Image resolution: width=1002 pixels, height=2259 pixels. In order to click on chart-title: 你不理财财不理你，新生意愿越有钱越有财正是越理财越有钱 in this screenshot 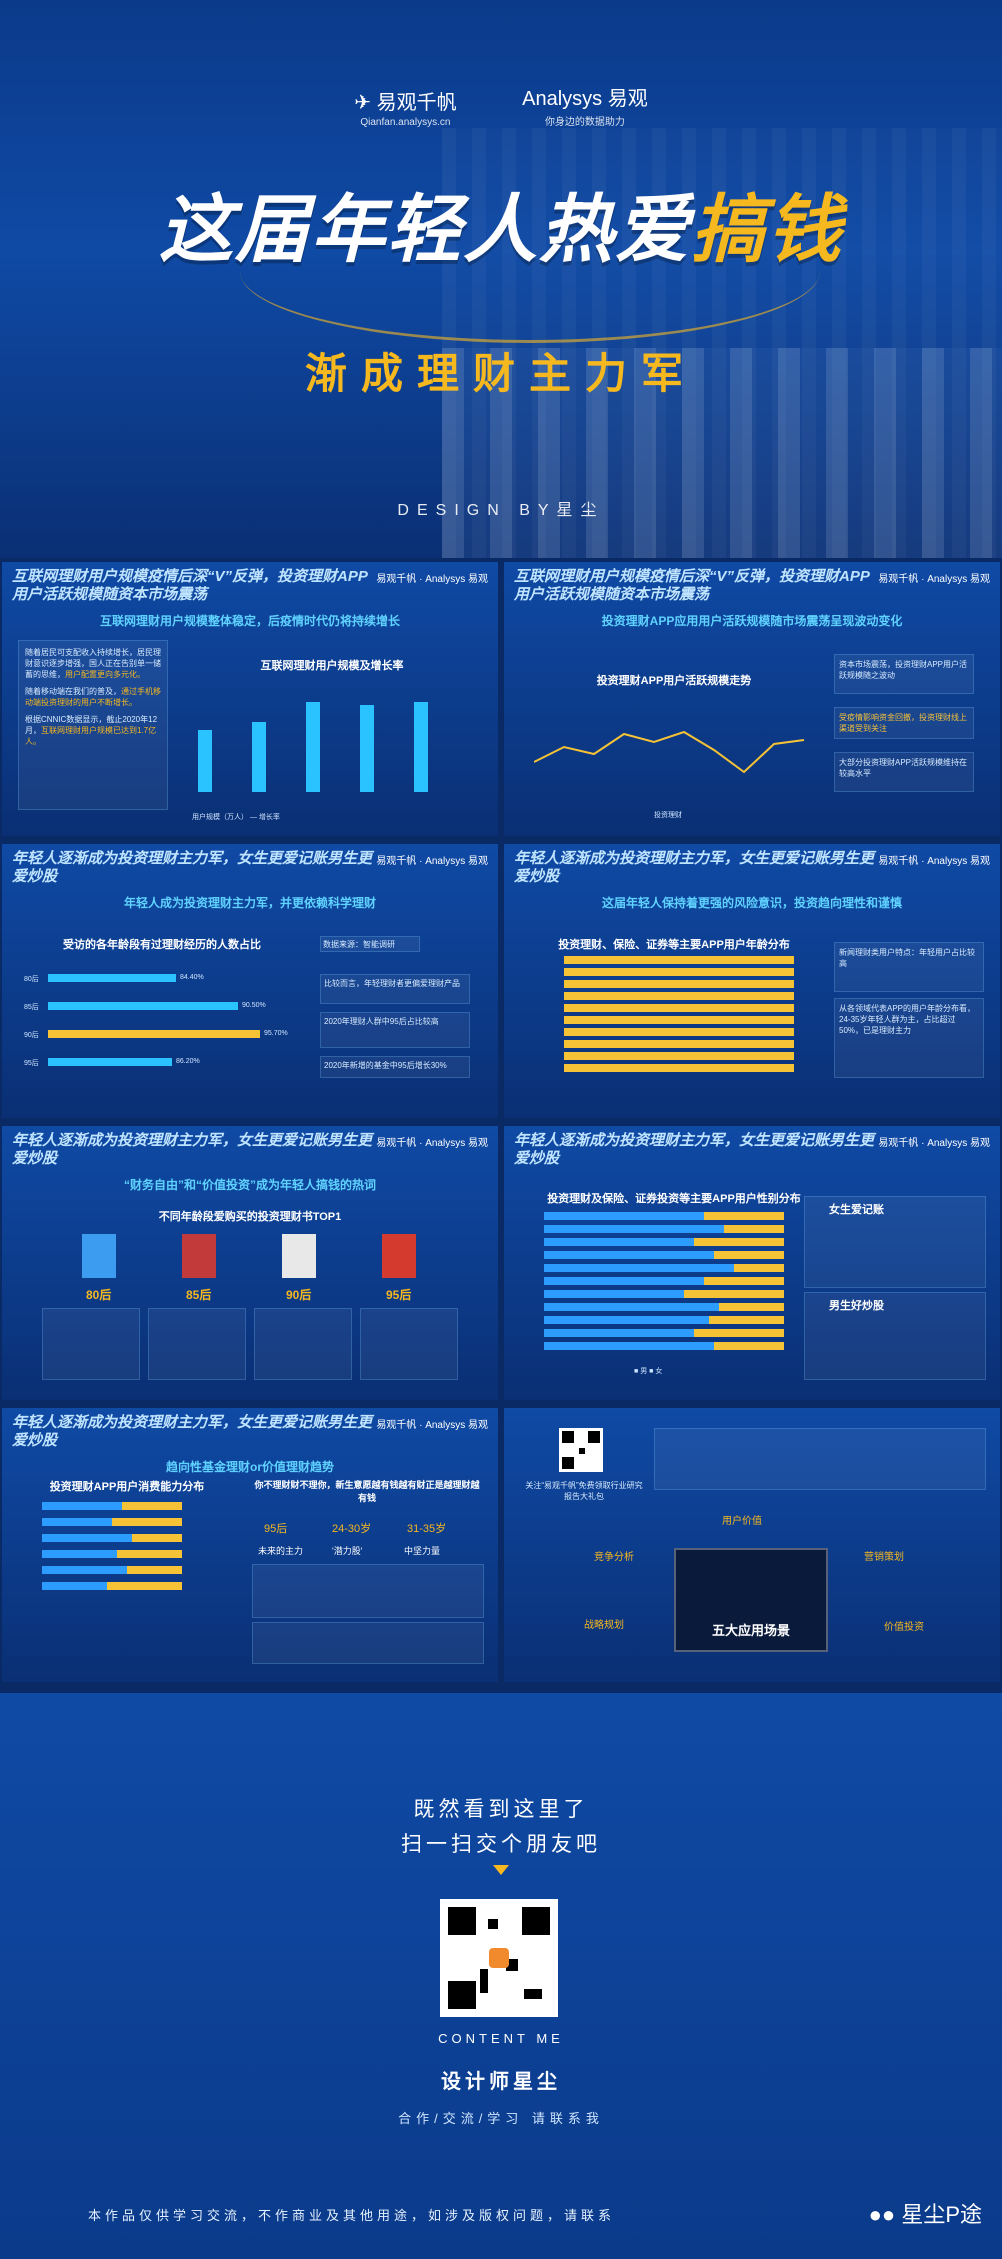, I will do `click(367, 1491)`.